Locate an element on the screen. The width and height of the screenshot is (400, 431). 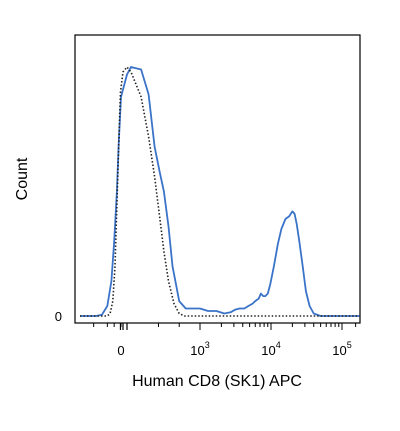
y-axis-title: Count is located at coordinates (22, 178).